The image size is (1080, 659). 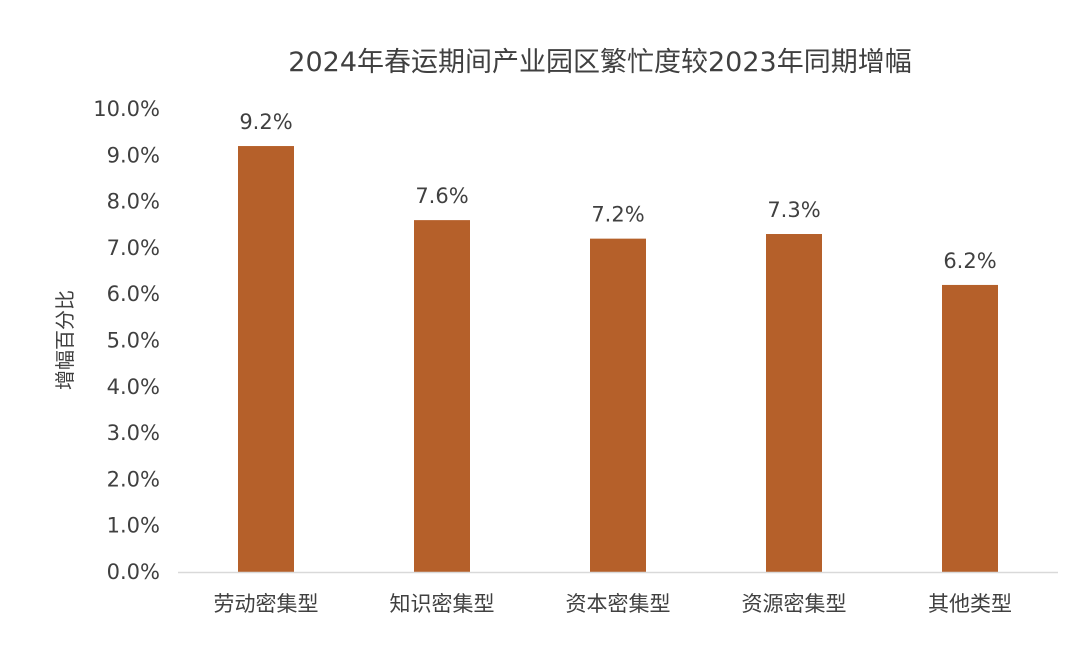 What do you see at coordinates (969, 261) in the screenshot?
I see `data-label: 6.2%` at bounding box center [969, 261].